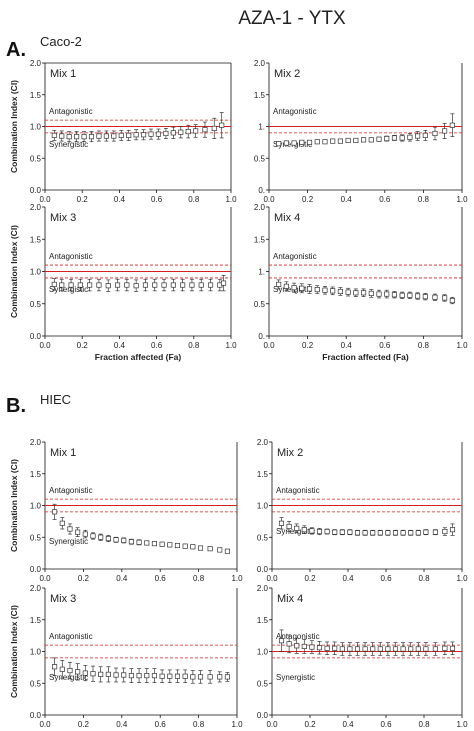 This screenshot has height=731, width=474. What do you see at coordinates (141, 652) in the screenshot?
I see `axes-frame` at bounding box center [141, 652].